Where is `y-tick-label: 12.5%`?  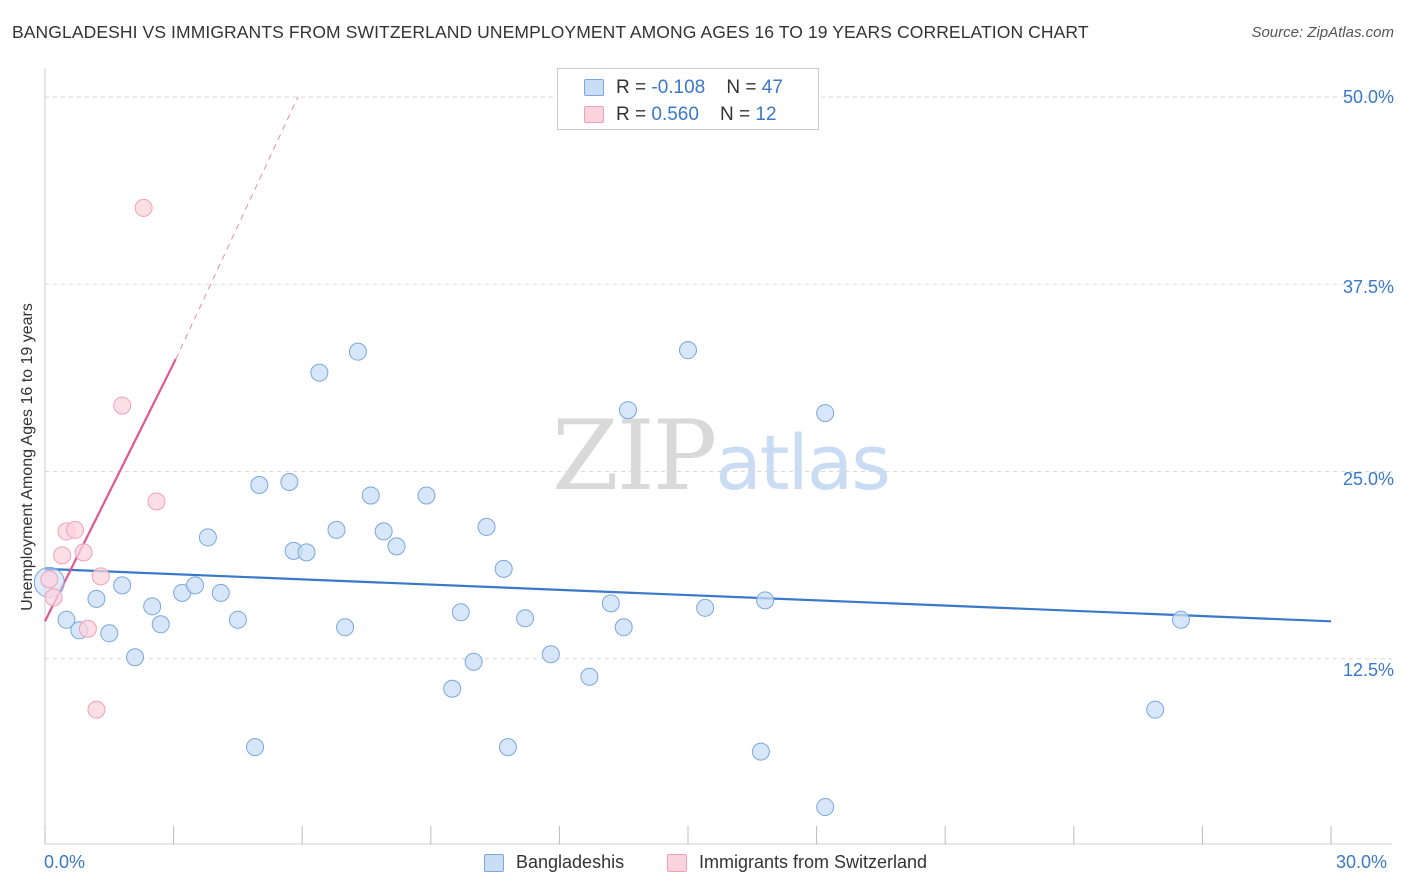
y-tick-label: 12.5% is located at coordinates (1368, 670).